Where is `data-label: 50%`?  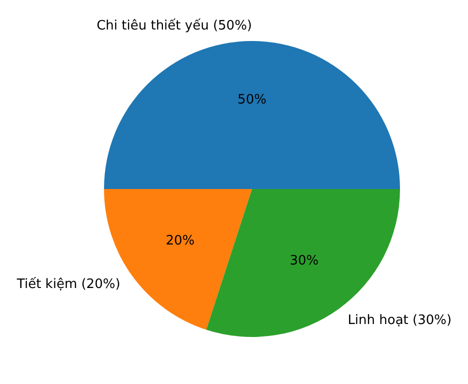
data-label: 50% is located at coordinates (252, 100).